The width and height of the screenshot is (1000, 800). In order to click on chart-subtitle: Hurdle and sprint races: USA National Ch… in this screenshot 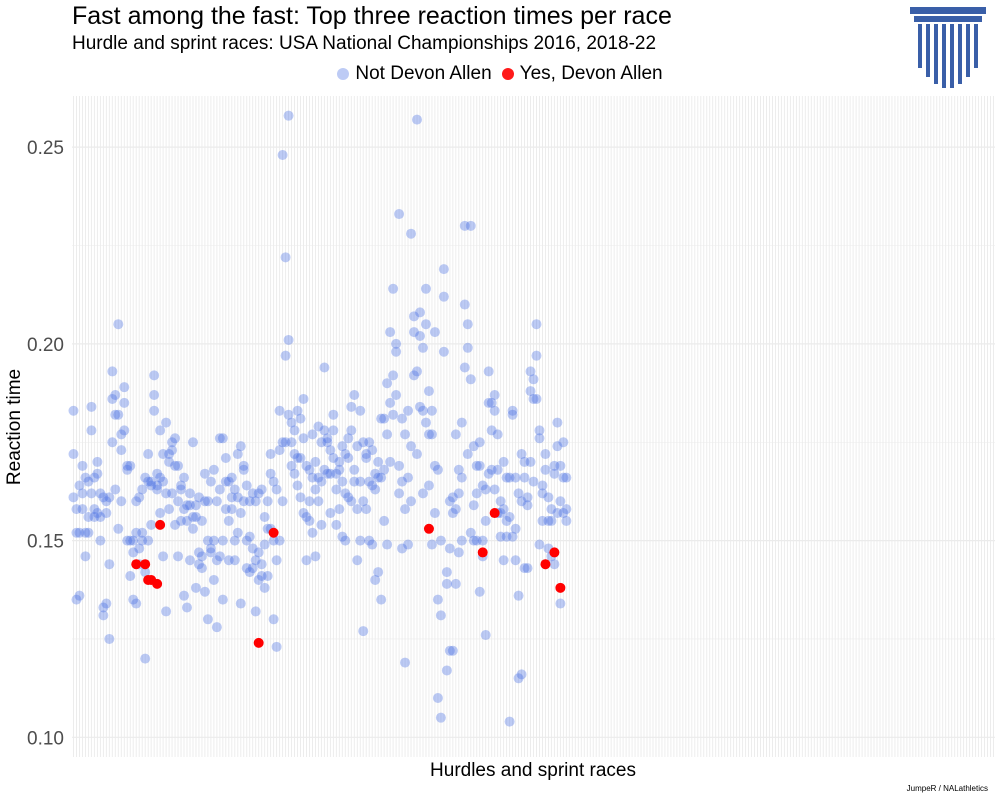, I will do `click(364, 43)`.